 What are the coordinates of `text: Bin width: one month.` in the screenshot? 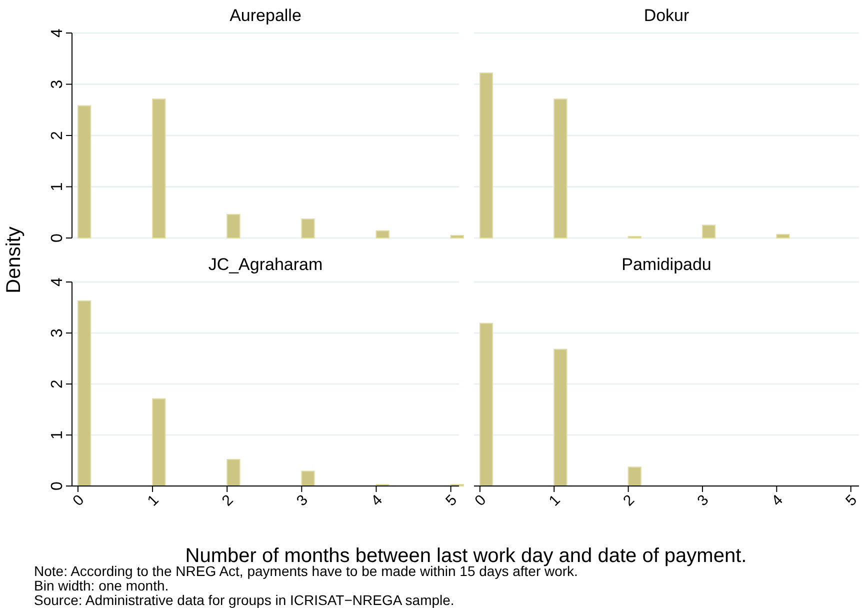 It's located at (101, 586).